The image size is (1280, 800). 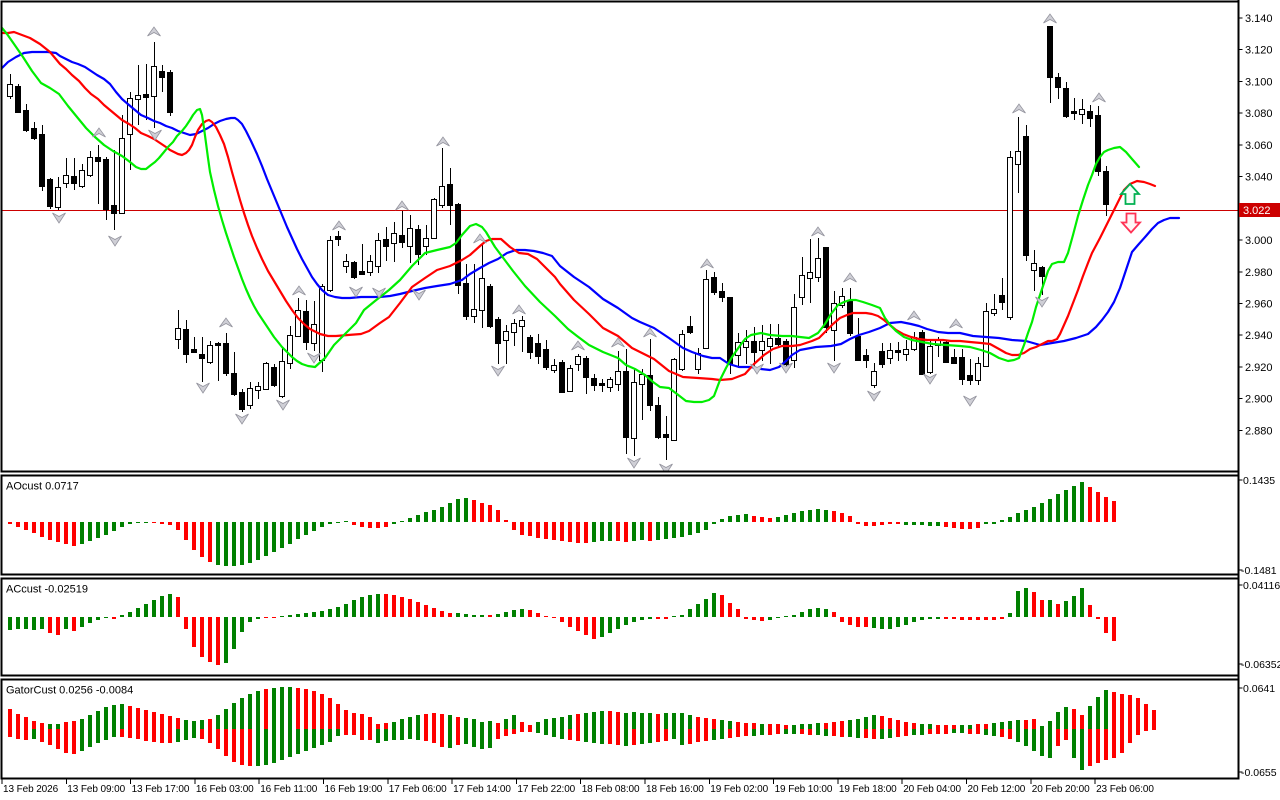 I want to click on svg-text: 2.900, so click(x=1259, y=400).